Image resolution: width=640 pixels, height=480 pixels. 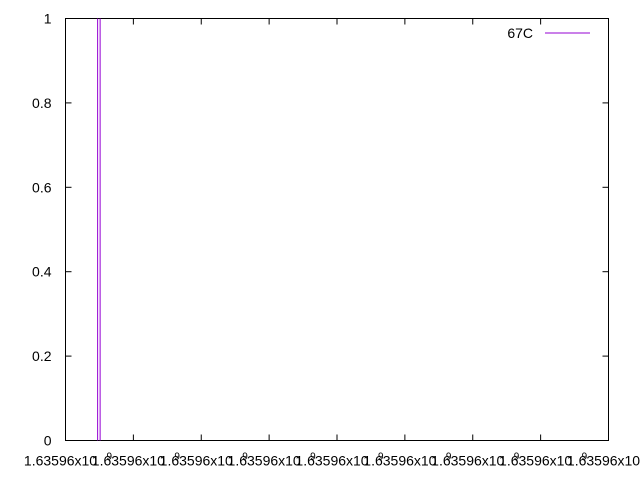 I want to click on legend-label: 67C, so click(x=520, y=33).